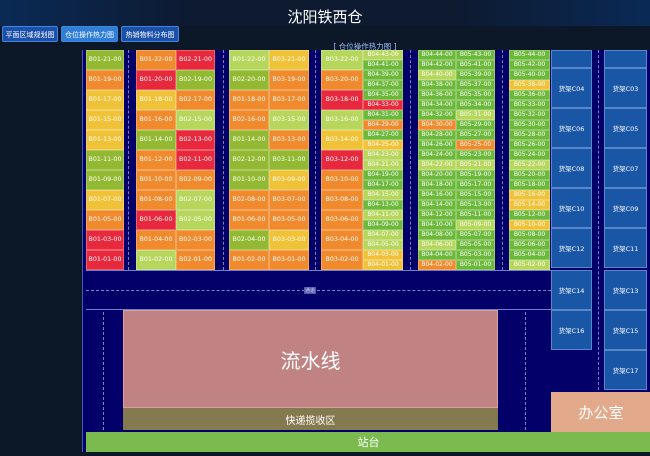 This screenshot has height=456, width=650. What do you see at coordinates (437, 75) in the screenshot?
I see `storage-bin-cell: B04-40-00` at bounding box center [437, 75].